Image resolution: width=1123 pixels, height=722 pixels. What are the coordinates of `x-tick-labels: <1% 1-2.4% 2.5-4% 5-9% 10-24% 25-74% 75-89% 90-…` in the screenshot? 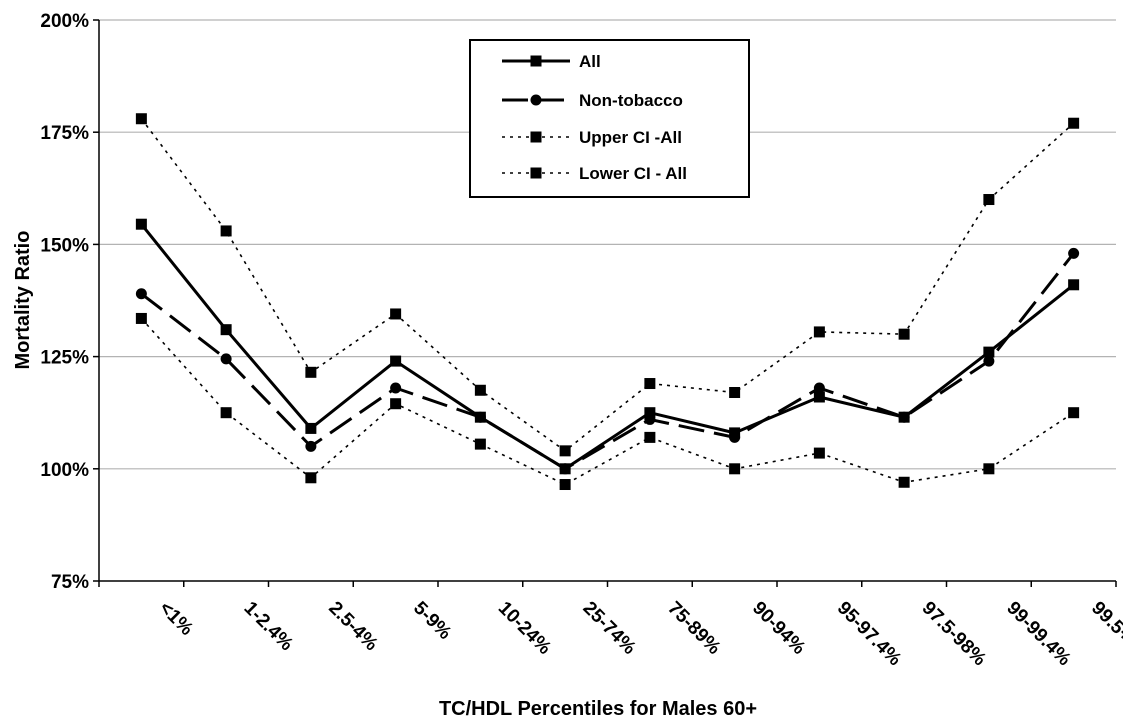 It's located at (639, 634).